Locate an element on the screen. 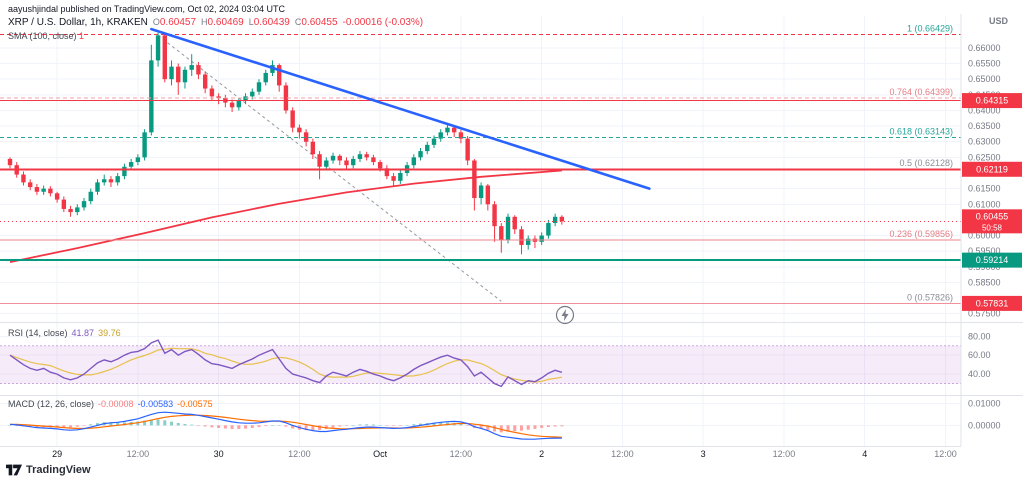 This screenshot has height=478, width=1023. svg-text: 0.5 (0.62128) is located at coordinates (926, 163).